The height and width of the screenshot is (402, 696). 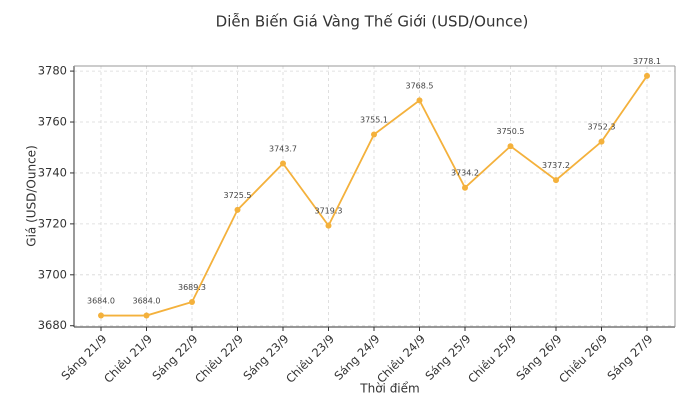 I want to click on x-tick-label: Chiều 26/9, so click(x=583, y=359).